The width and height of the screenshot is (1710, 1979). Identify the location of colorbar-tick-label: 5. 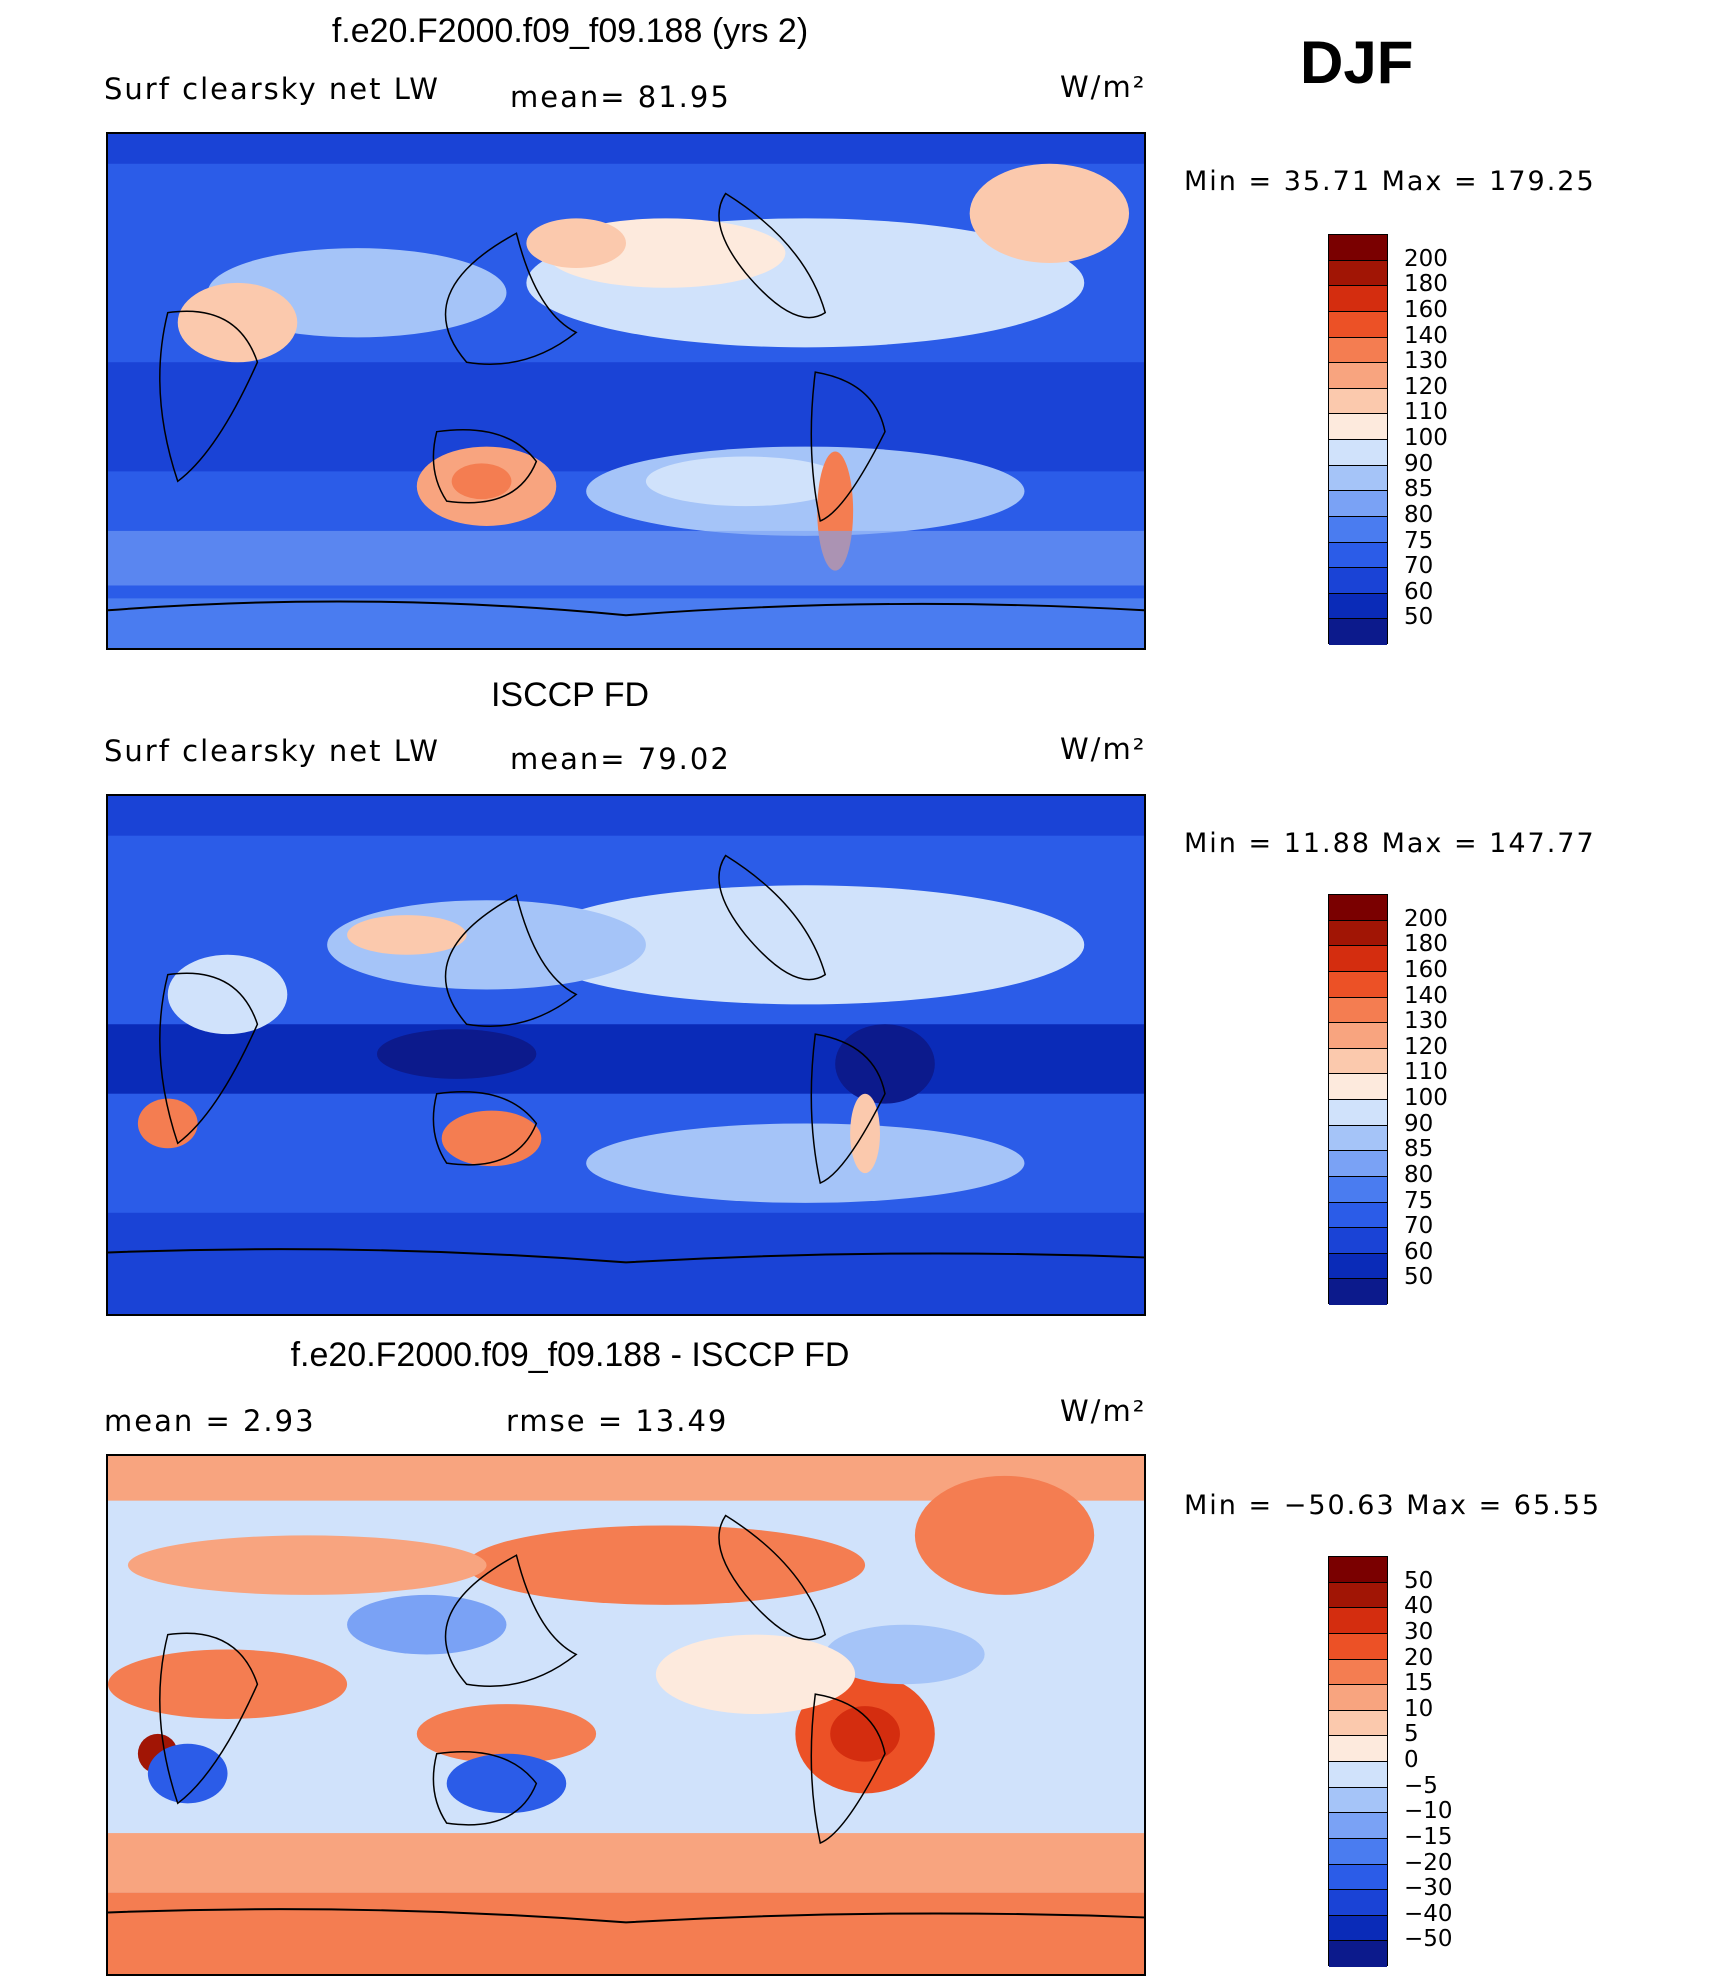
(1411, 1734).